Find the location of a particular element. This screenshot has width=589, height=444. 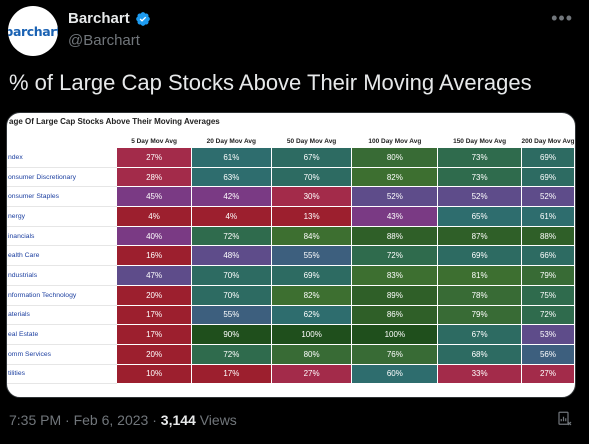

table-row: onsumer Staples 45% 42% 30% 52% 52% 52% is located at coordinates (291, 197).